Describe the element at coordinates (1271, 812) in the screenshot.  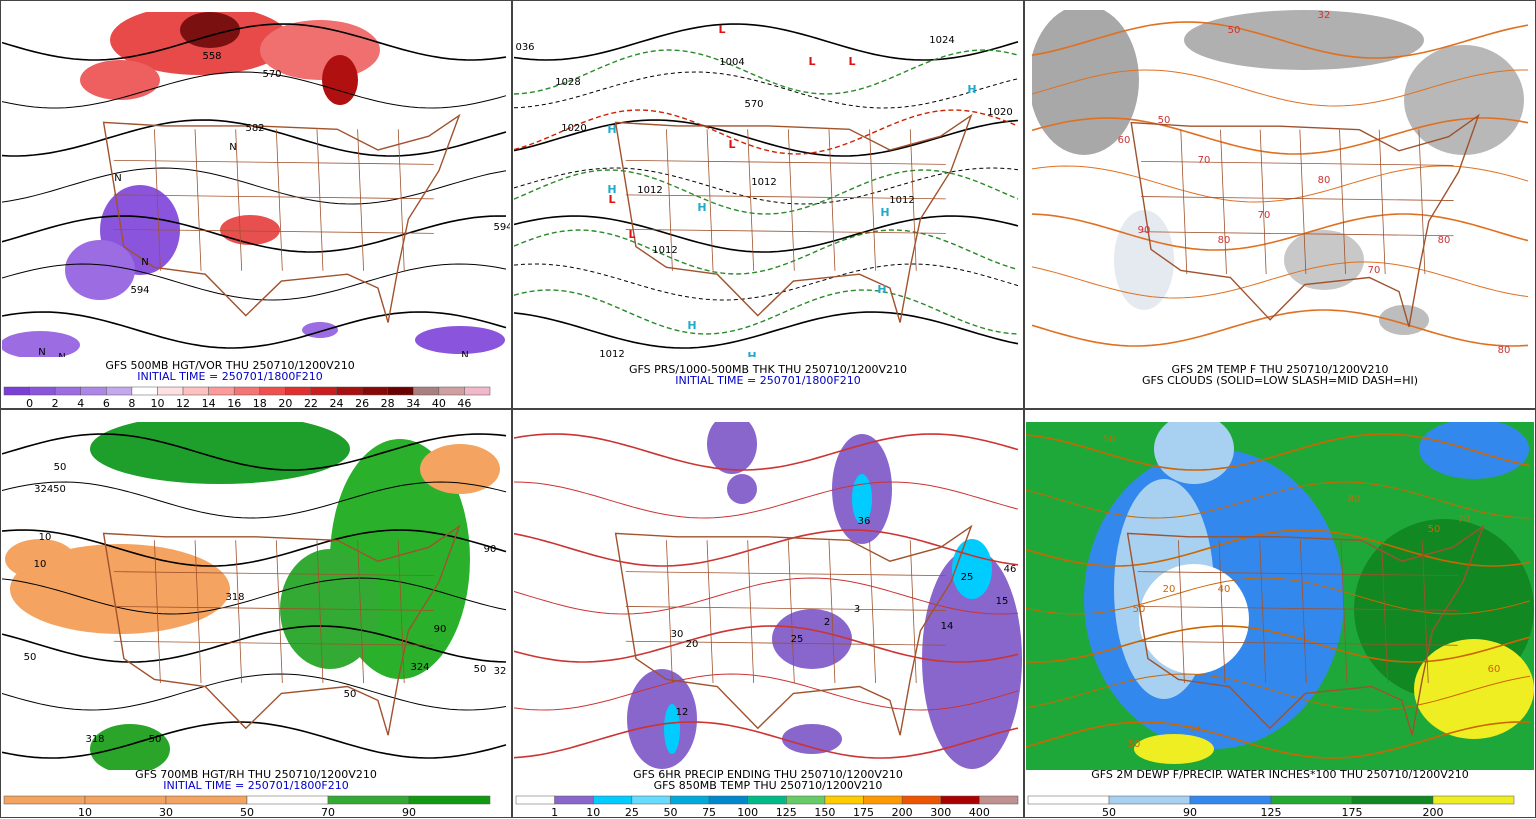
I see `colorbar-label: 125` at that location.